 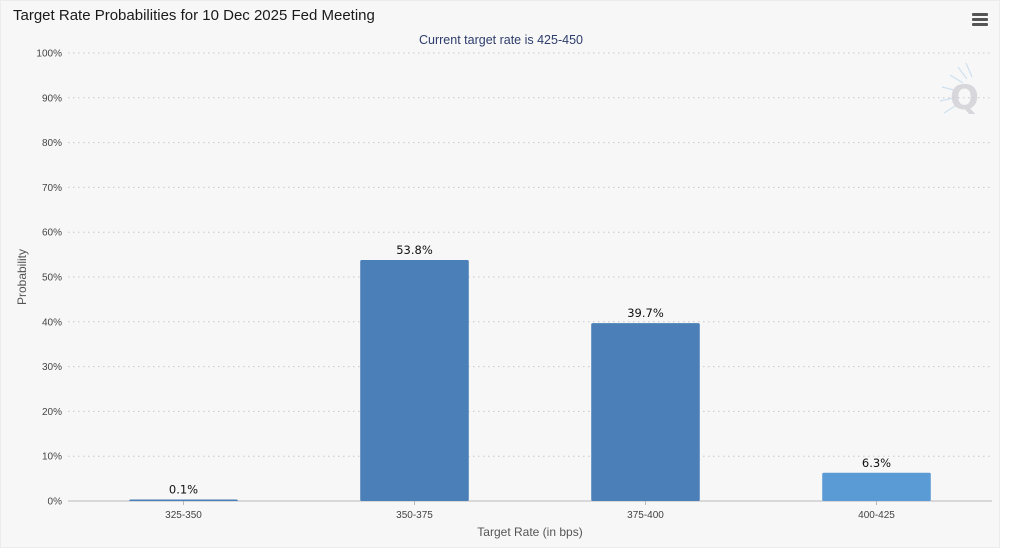 What do you see at coordinates (52, 278) in the screenshot?
I see `y-tick-label: 50%` at bounding box center [52, 278].